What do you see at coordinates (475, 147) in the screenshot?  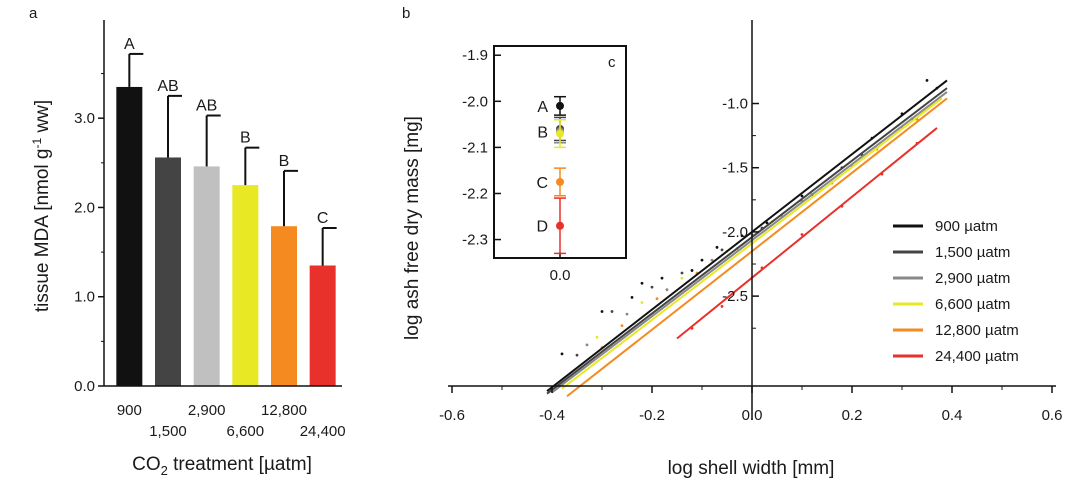 I see `inset-y-tick-label-2: -2.1` at bounding box center [475, 147].